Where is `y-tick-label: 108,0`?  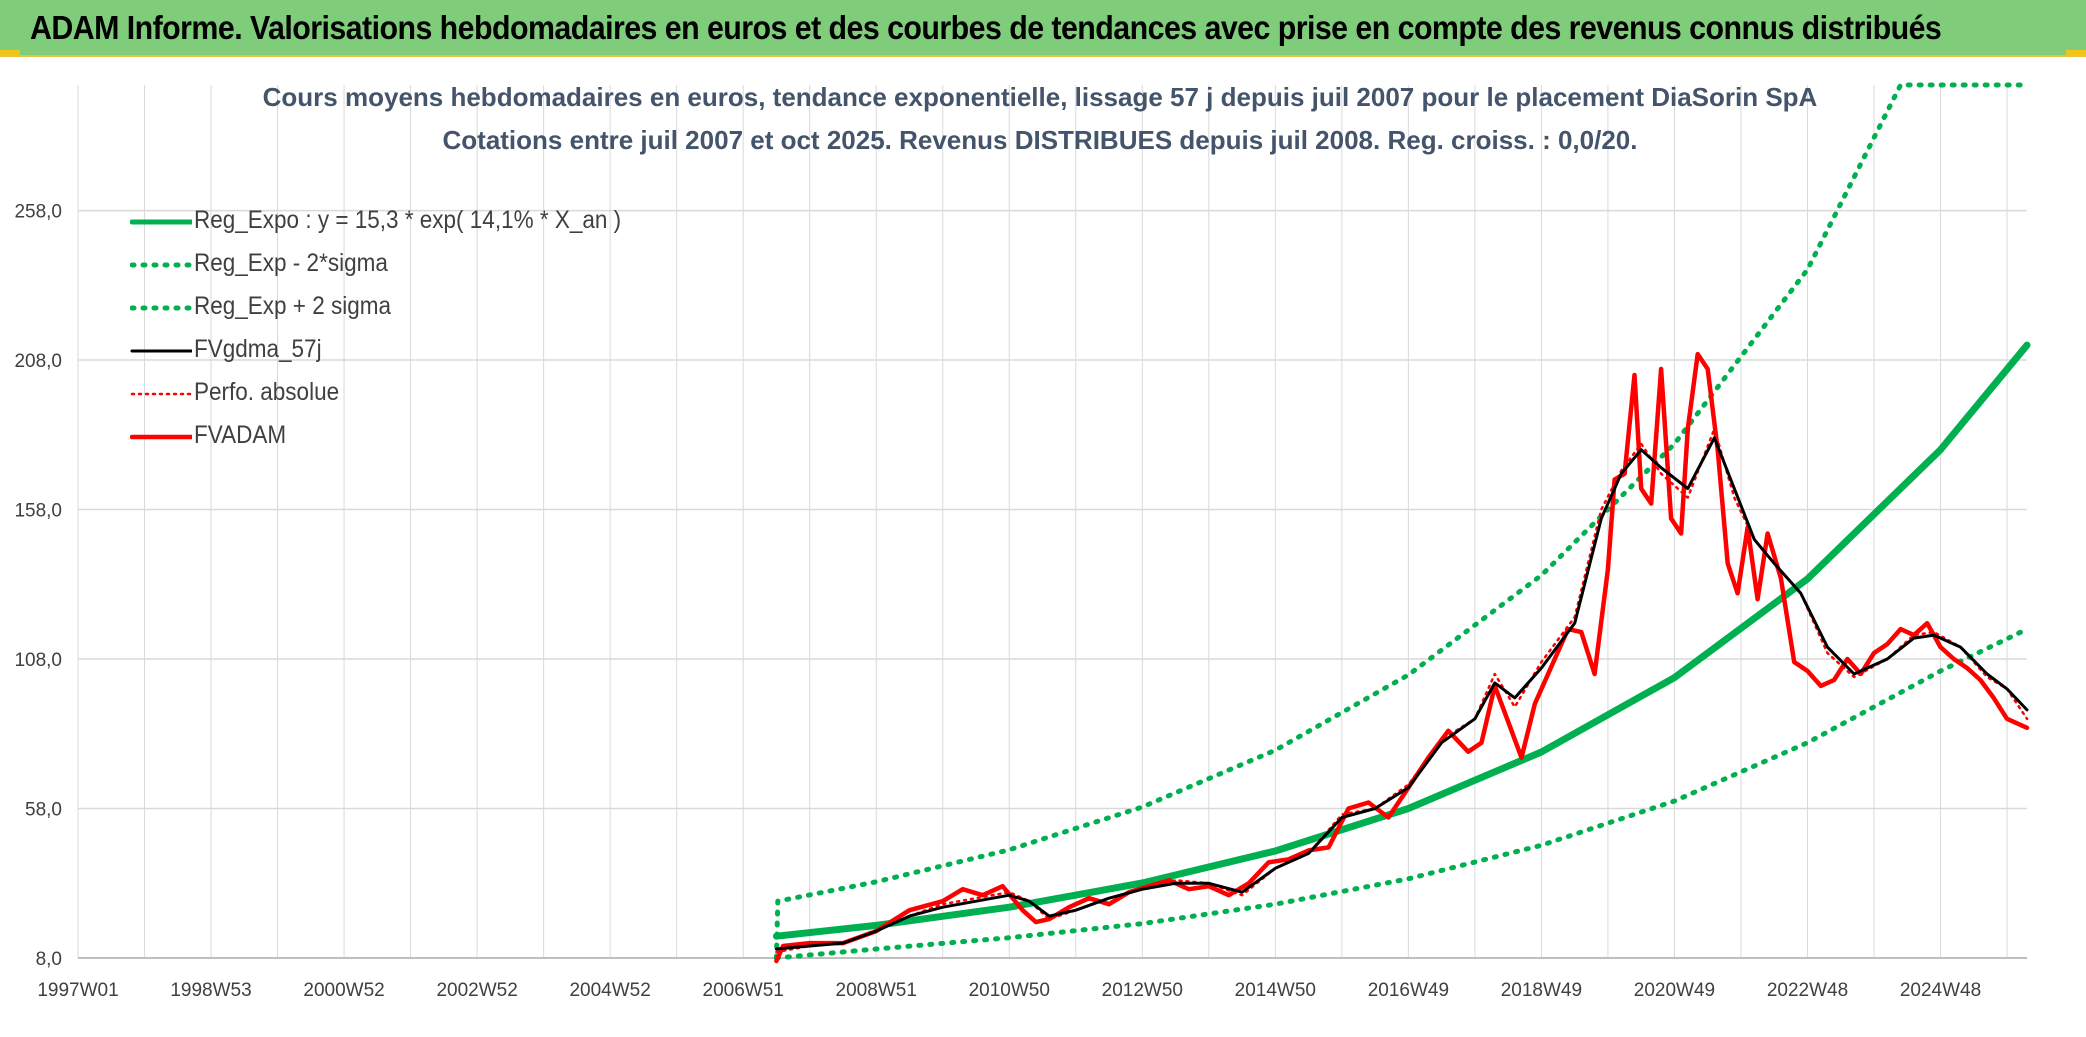
y-tick-label: 108,0 is located at coordinates (38, 660).